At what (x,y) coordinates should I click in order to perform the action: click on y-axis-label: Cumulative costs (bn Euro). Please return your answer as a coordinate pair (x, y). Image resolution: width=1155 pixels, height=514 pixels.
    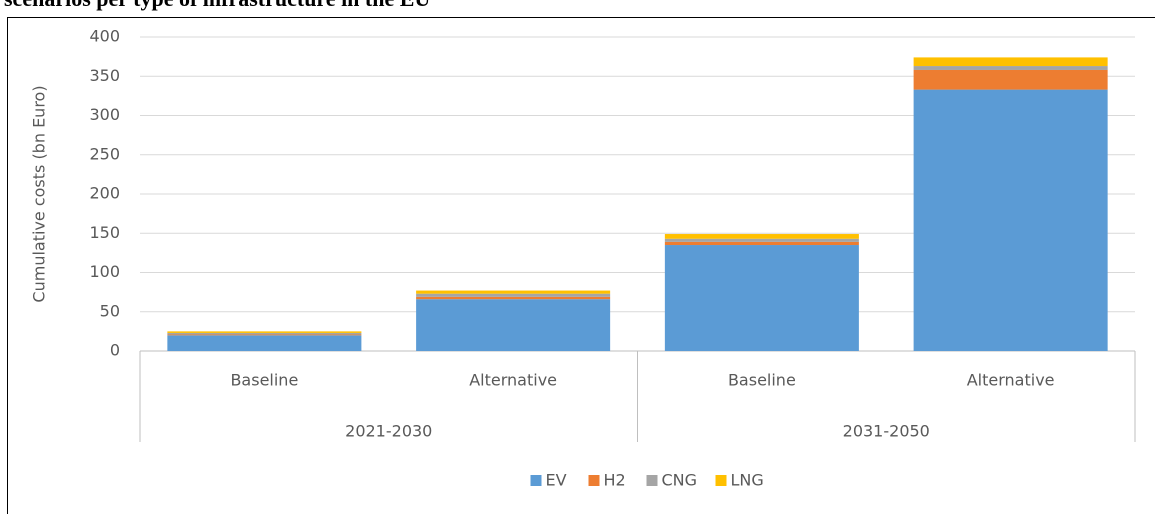
    Looking at the image, I should click on (39, 193).